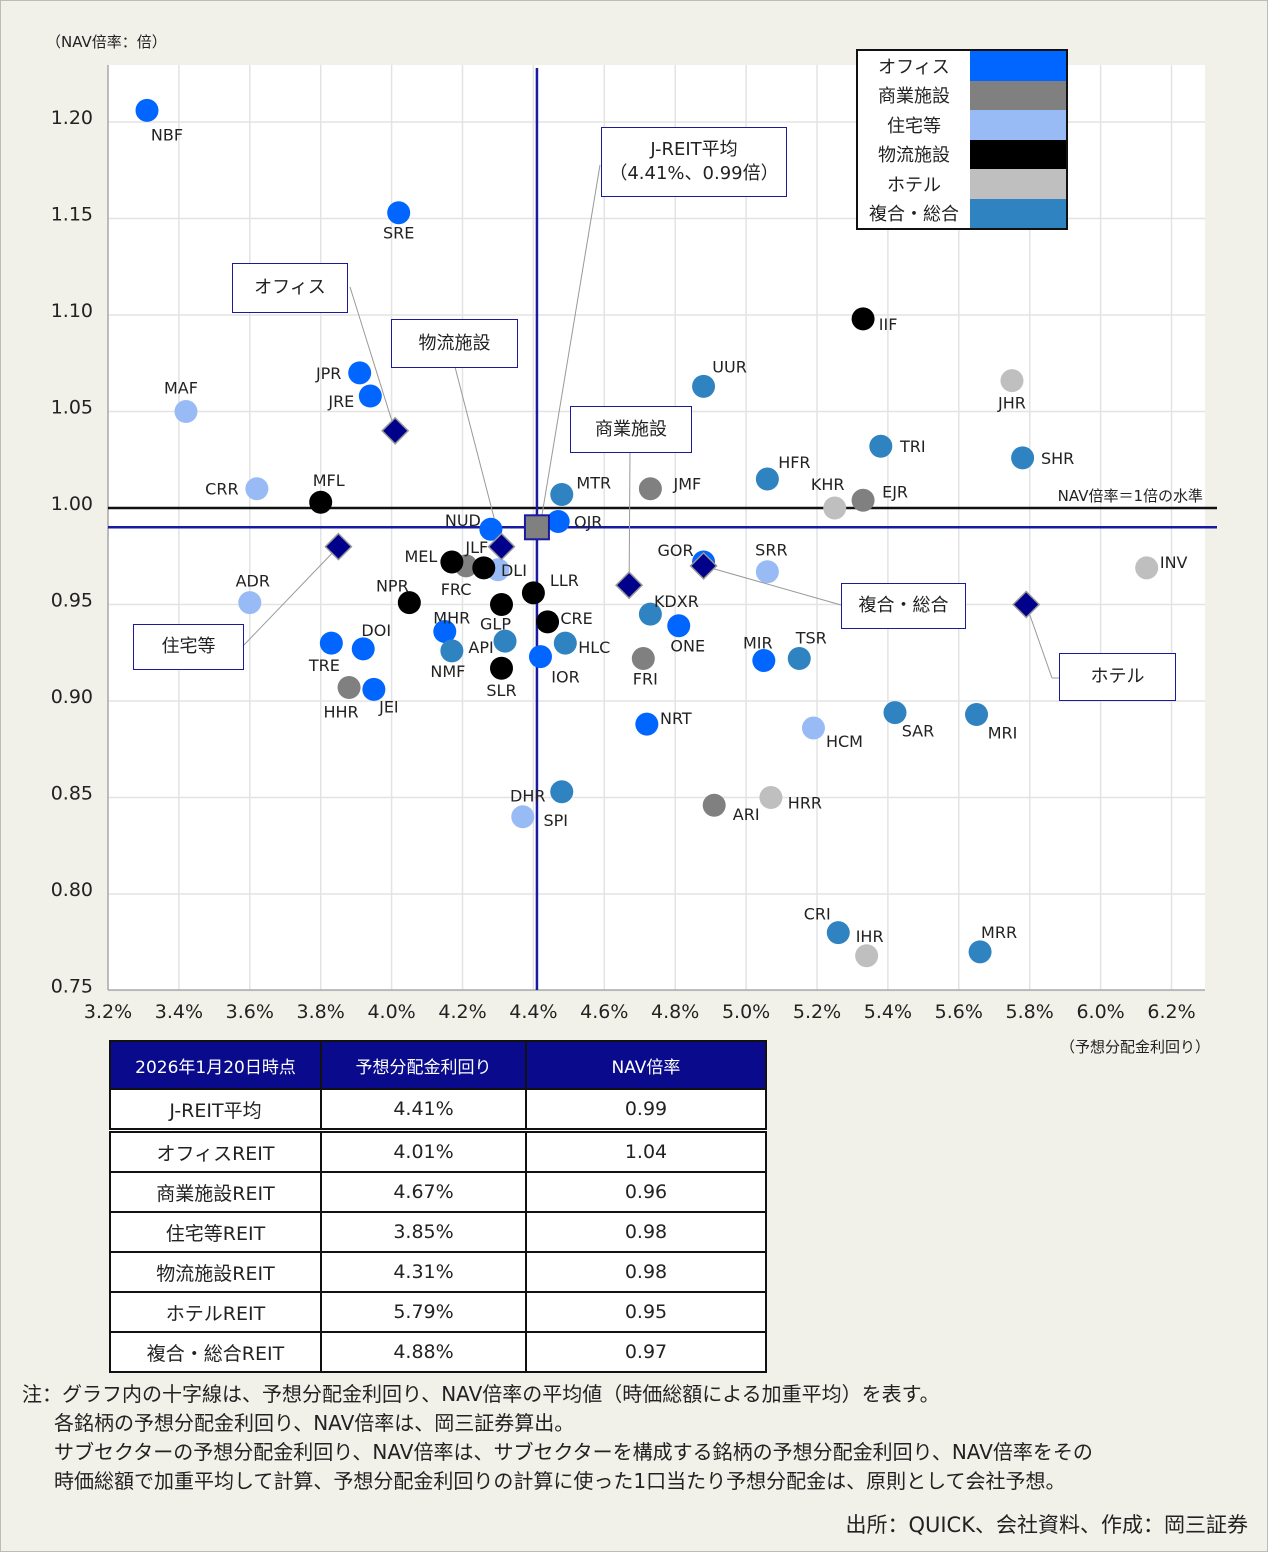  I want to click on data-label-glp: GLP, so click(495, 624).